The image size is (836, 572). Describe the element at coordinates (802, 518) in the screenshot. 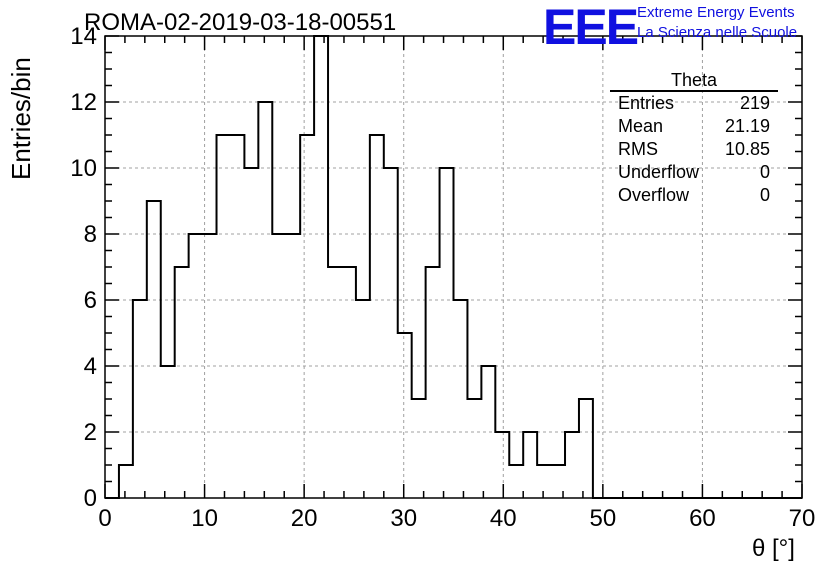

I see `x-tick-label: 70` at that location.